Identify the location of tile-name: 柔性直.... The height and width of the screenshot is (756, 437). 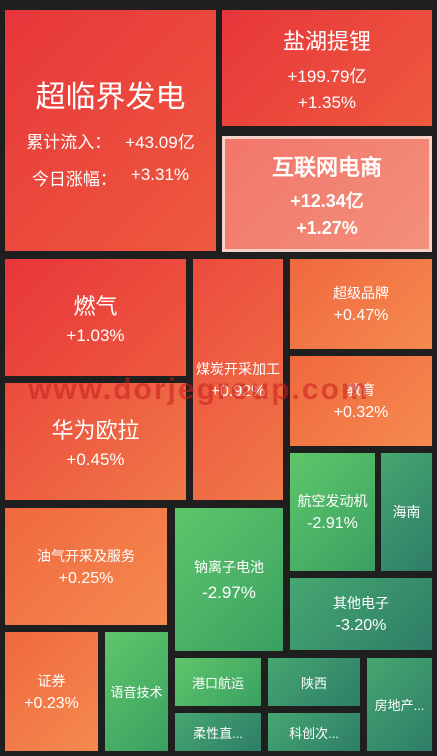
(218, 733).